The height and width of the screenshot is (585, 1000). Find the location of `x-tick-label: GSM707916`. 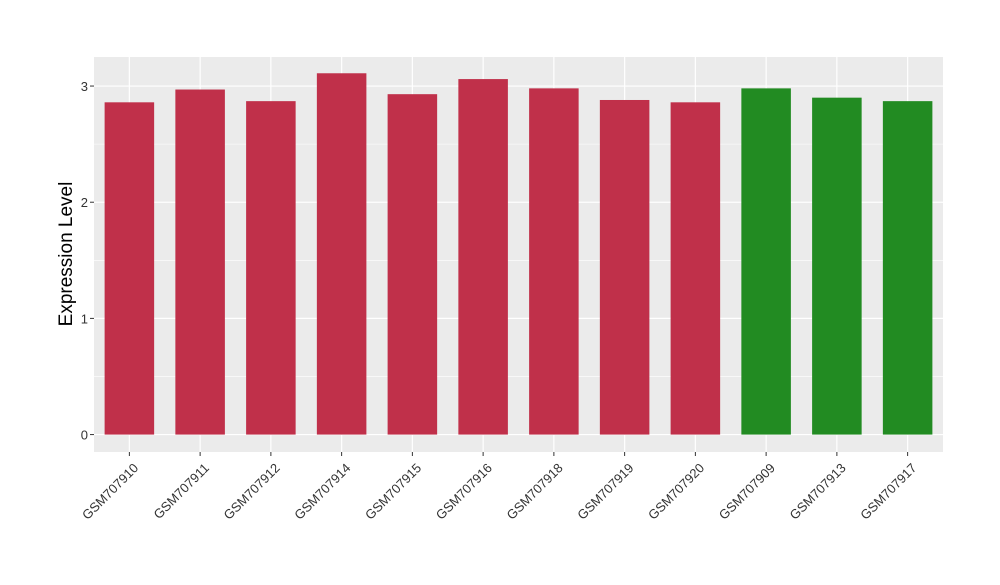

x-tick-label: GSM707916 is located at coordinates (464, 491).